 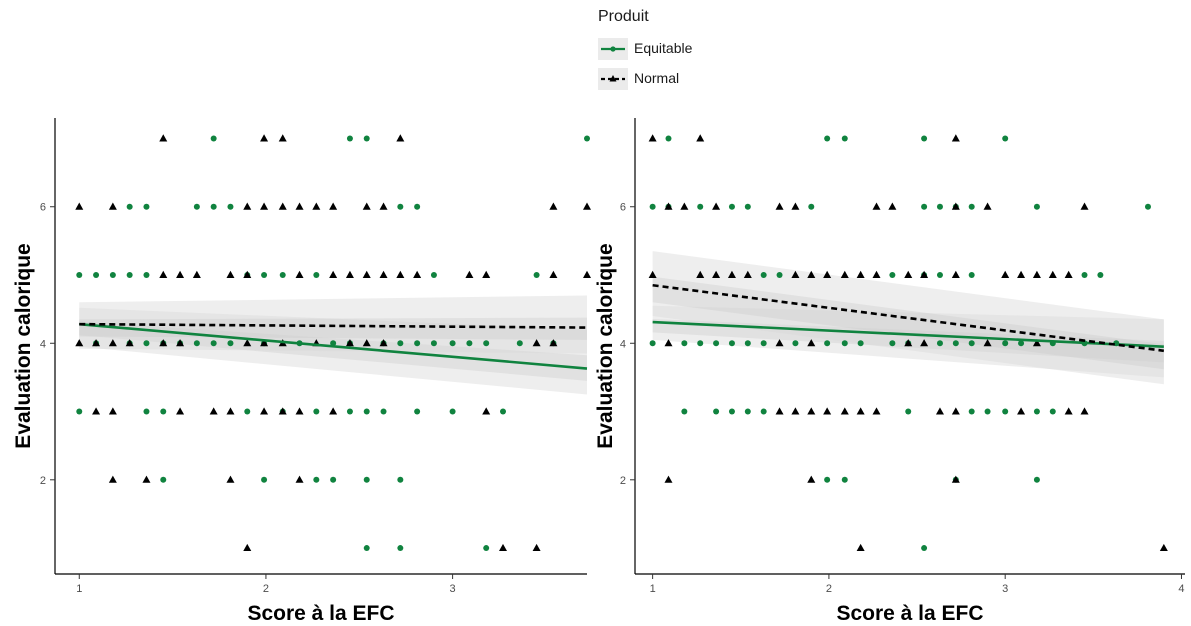 I want to click on y-tick-label: 2, so click(x=43, y=481).